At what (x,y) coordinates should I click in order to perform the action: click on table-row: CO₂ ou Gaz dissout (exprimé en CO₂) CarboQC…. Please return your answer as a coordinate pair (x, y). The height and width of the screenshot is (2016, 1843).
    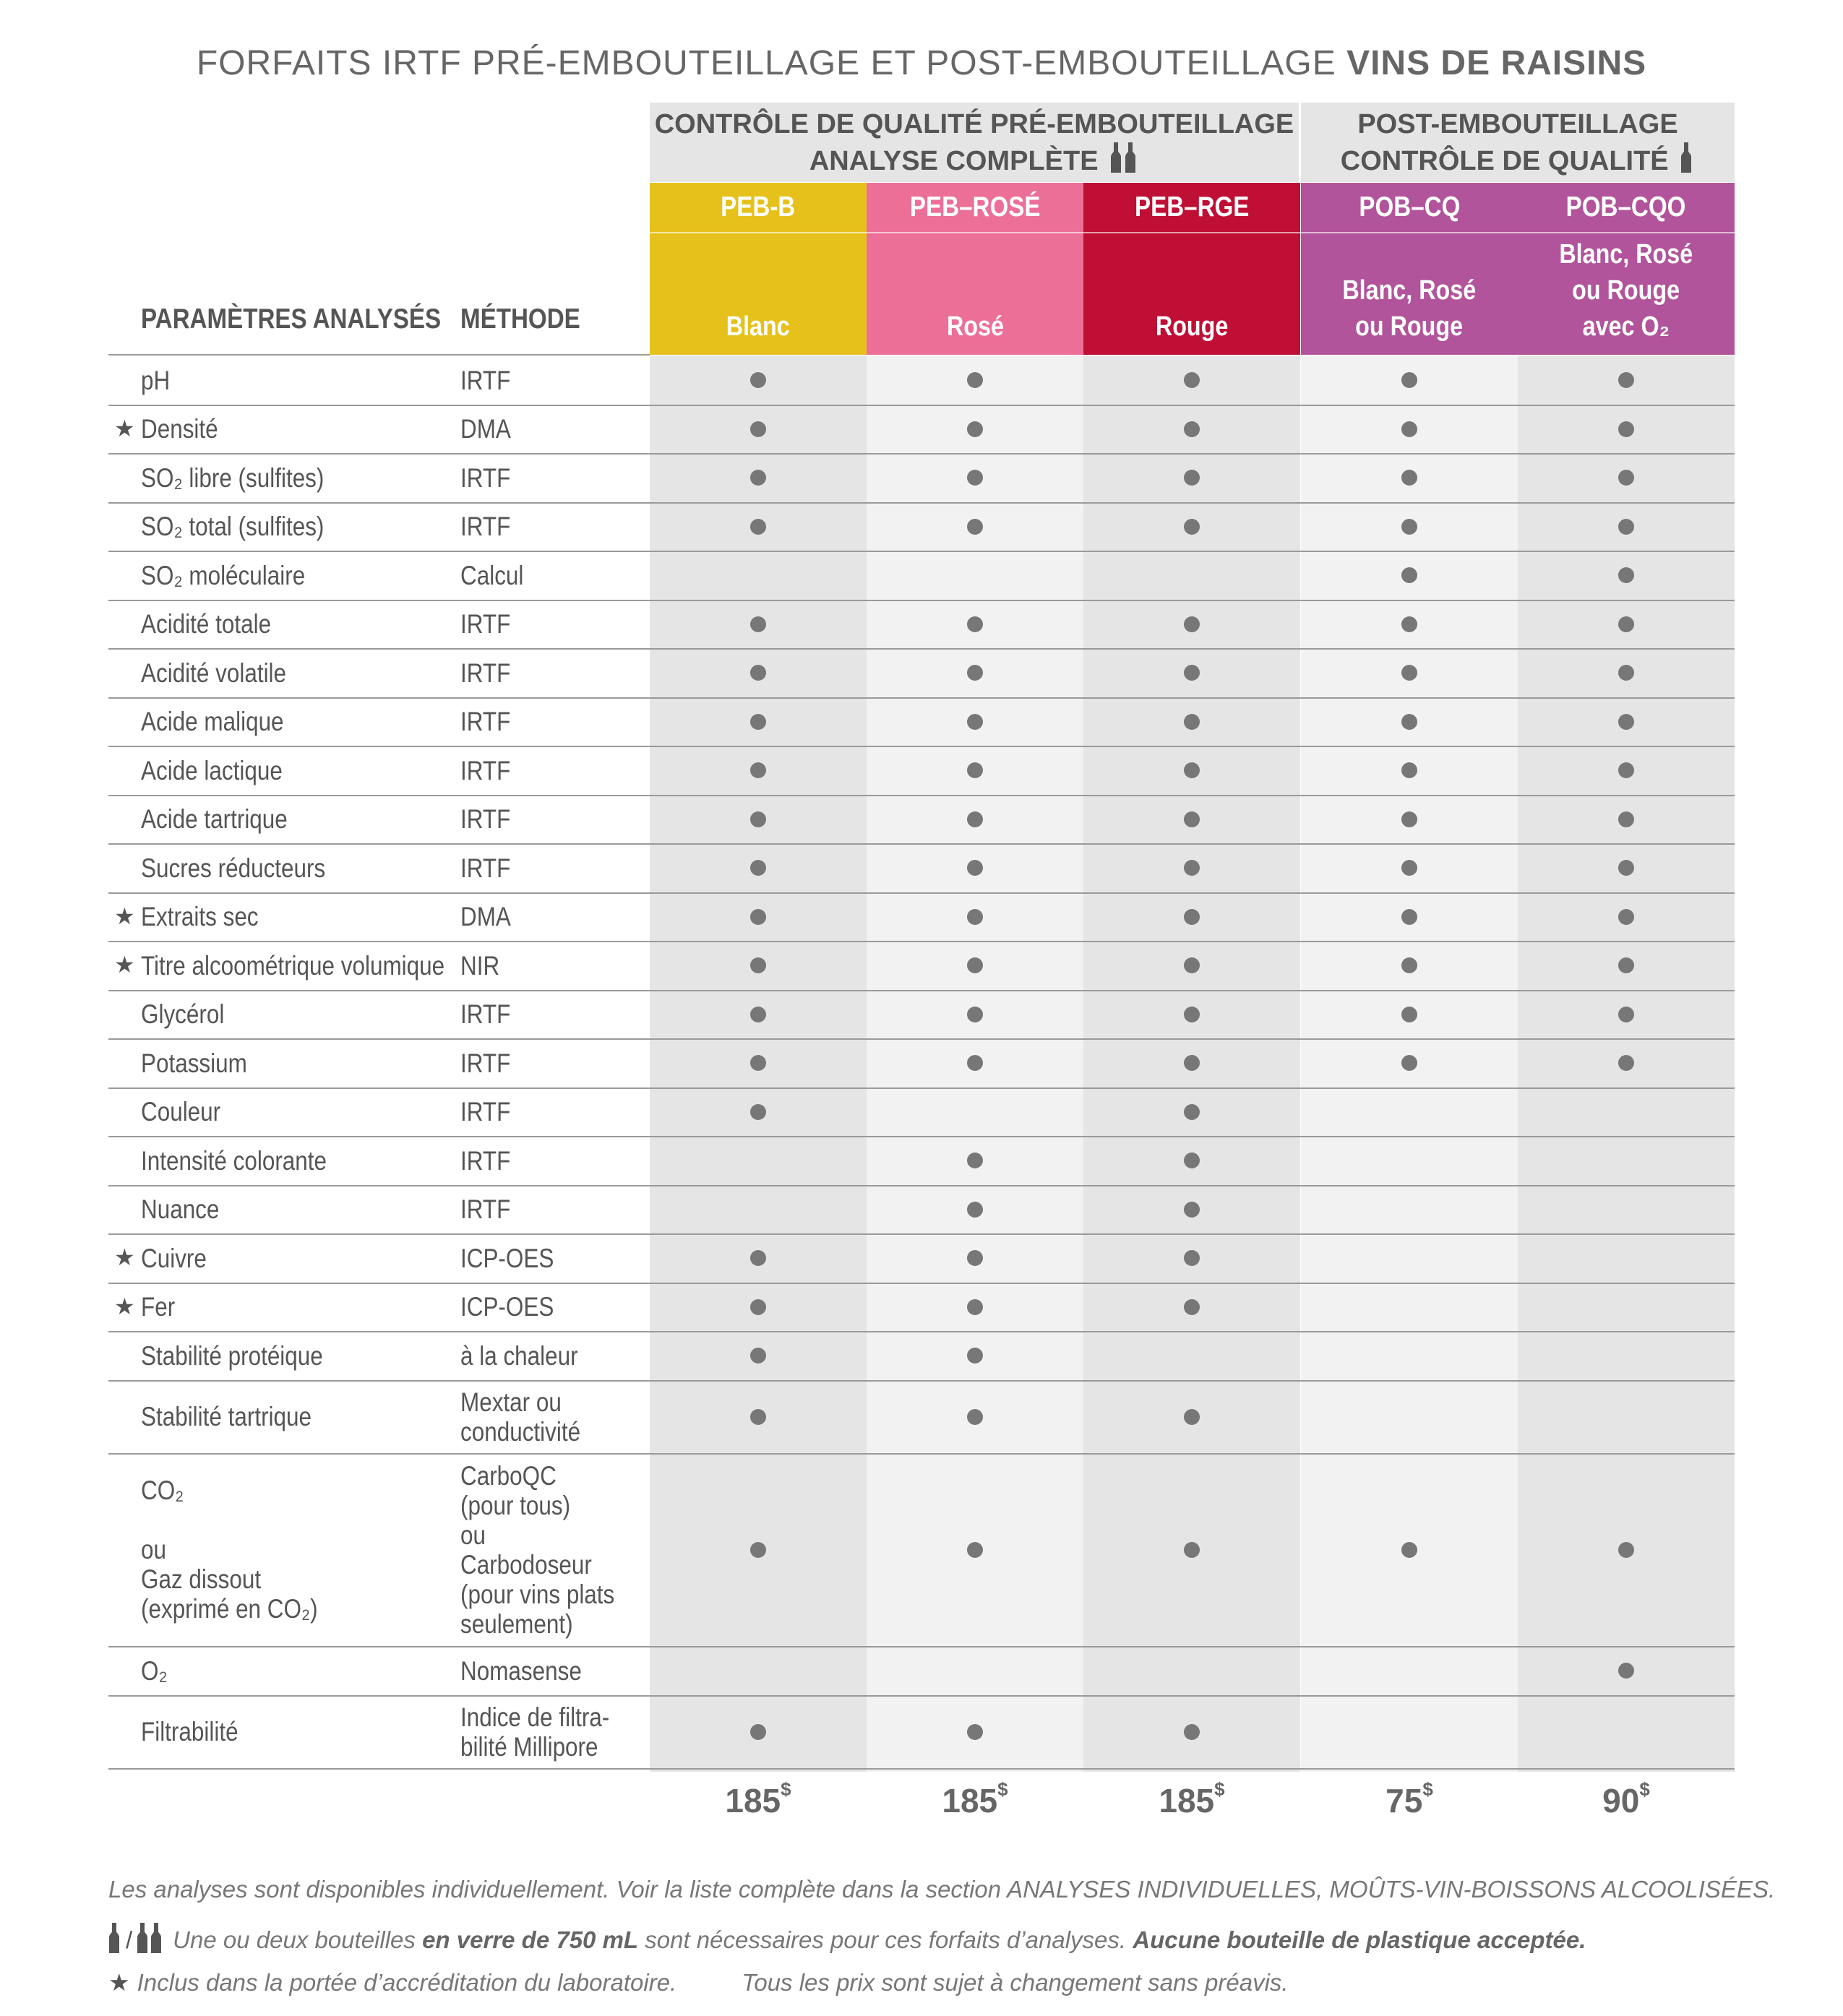
    Looking at the image, I should click on (921, 1550).